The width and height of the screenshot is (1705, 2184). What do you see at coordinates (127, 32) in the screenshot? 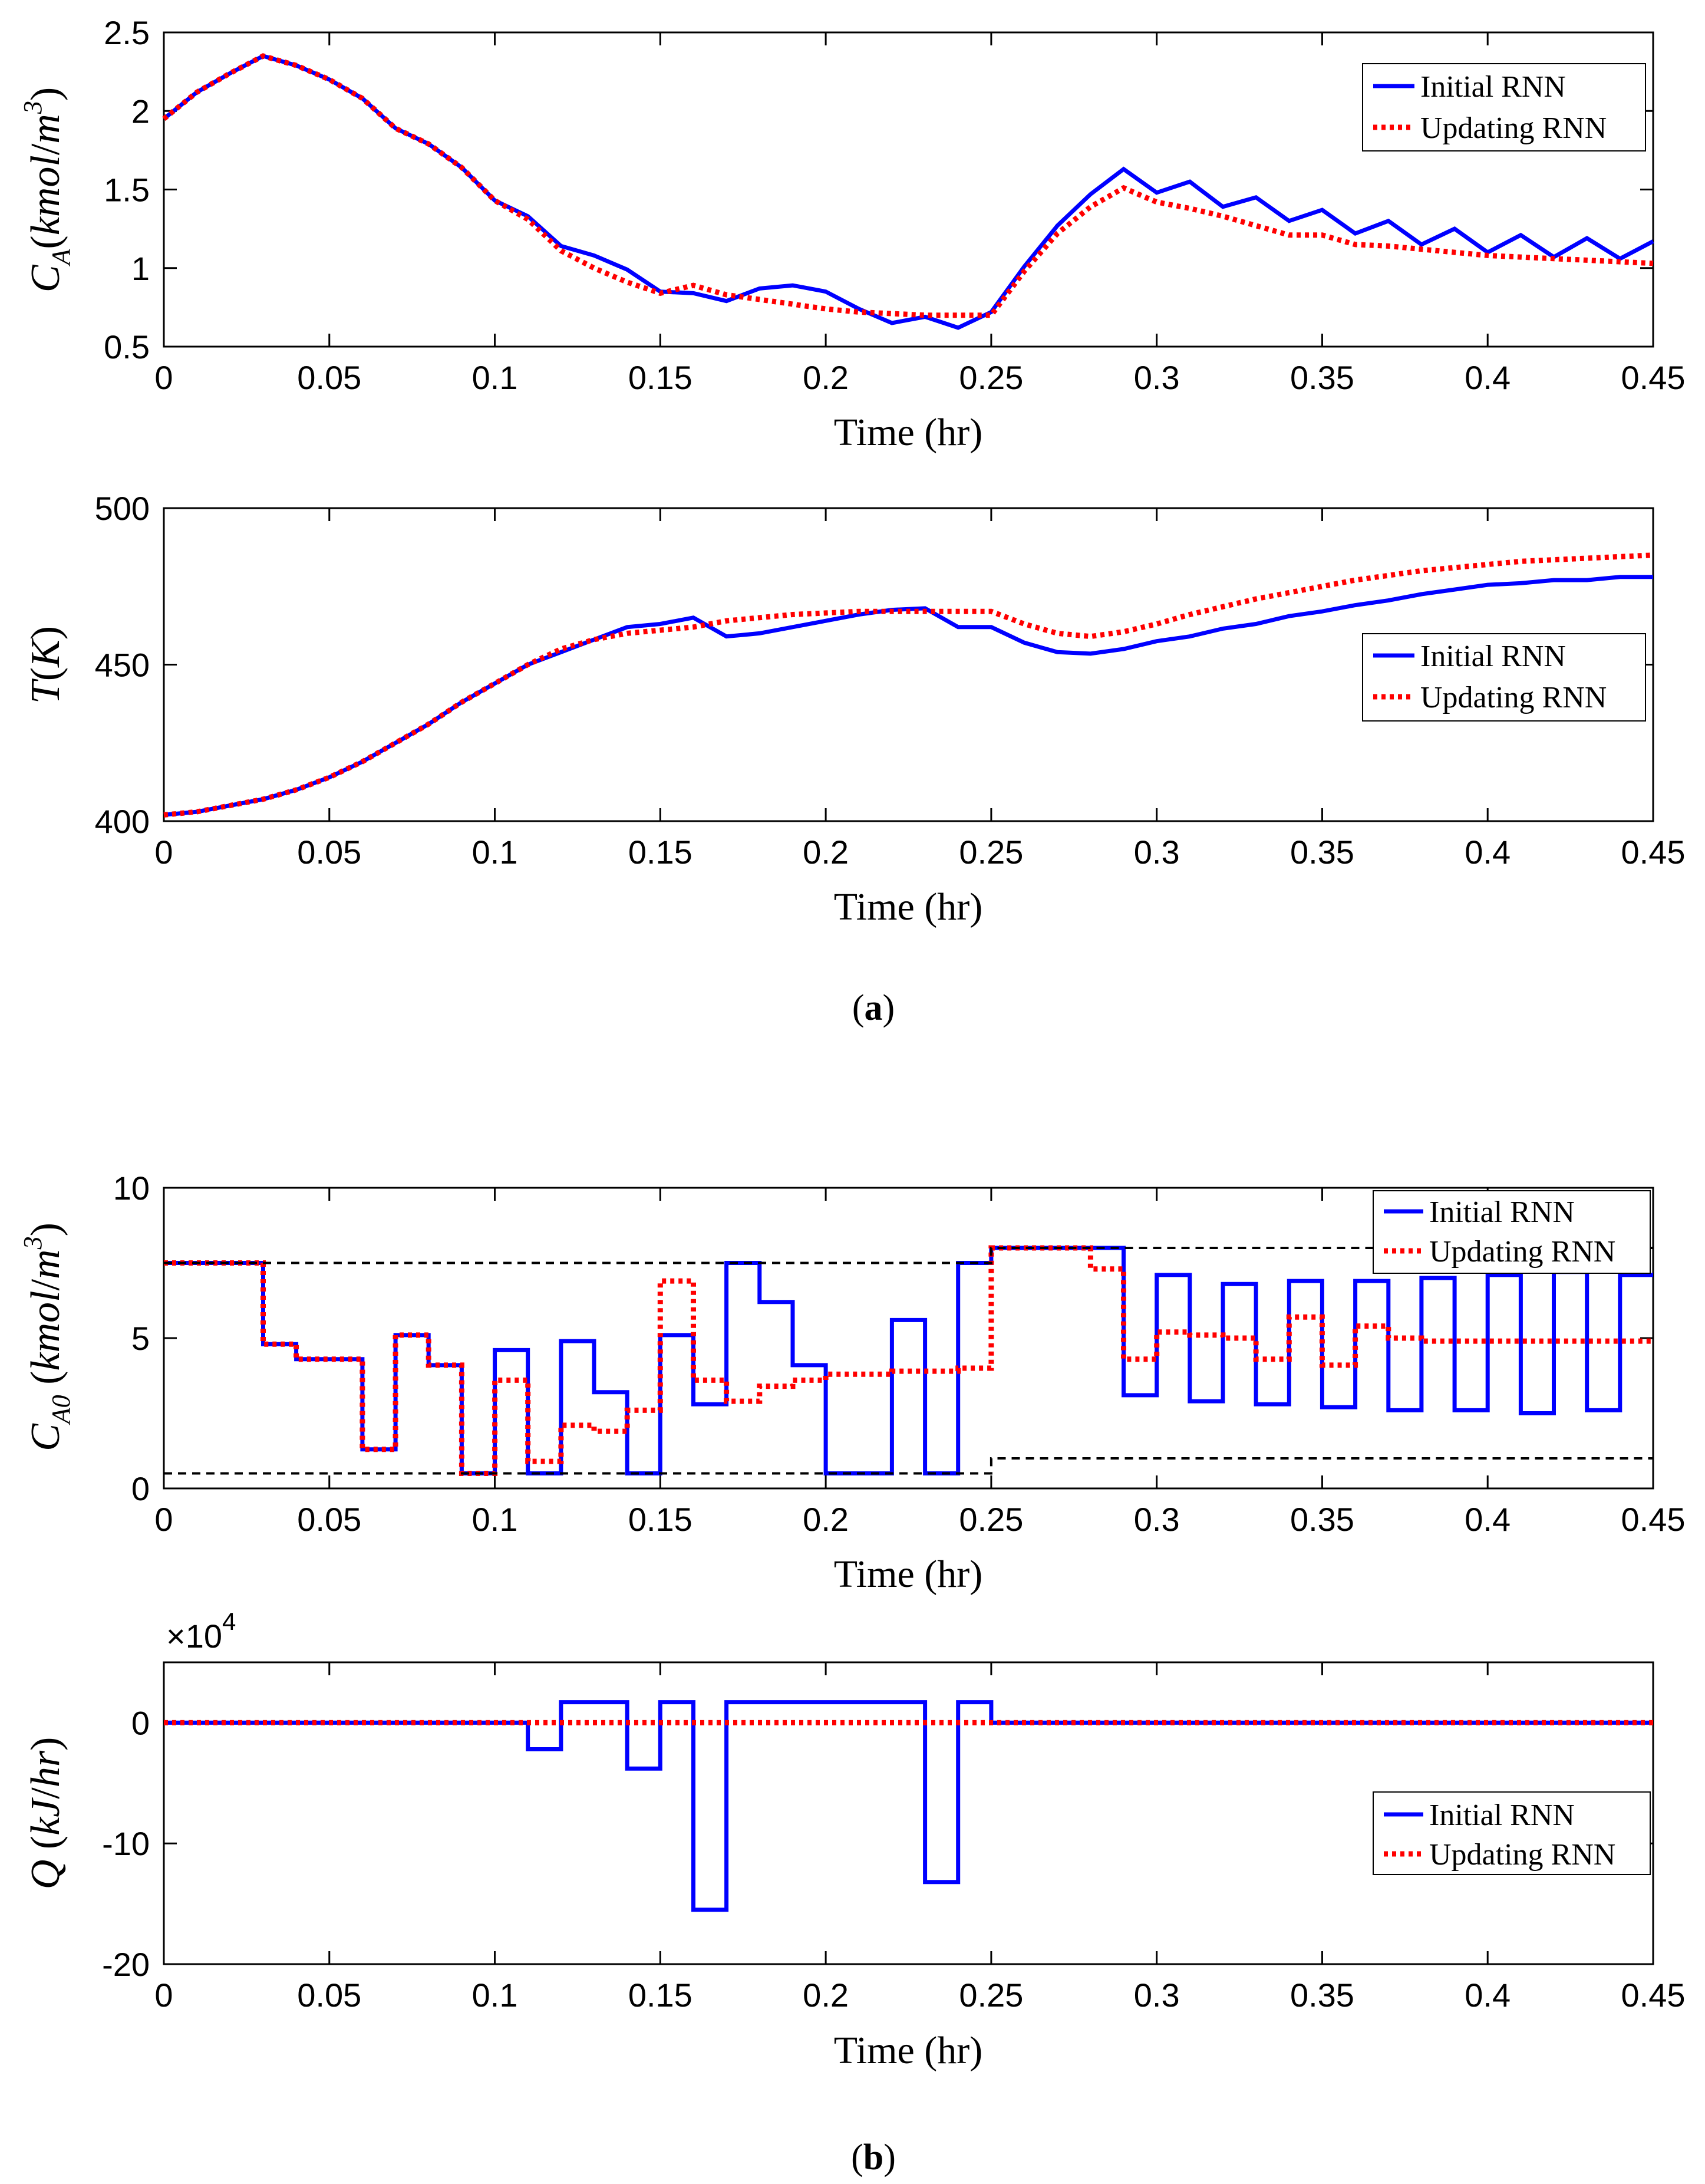
I see `ca-ytick-label: 2.5` at bounding box center [127, 32].